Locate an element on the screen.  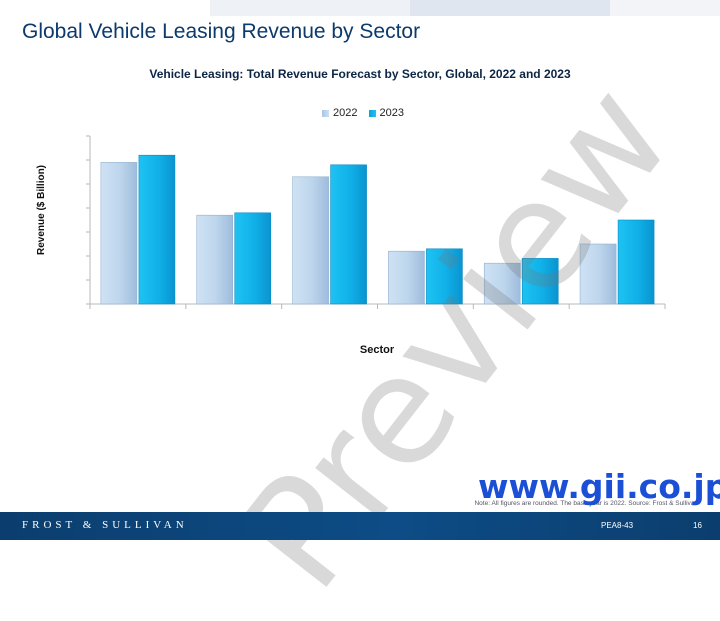
legend-item-2022: 2022 is located at coordinates (339, 113).